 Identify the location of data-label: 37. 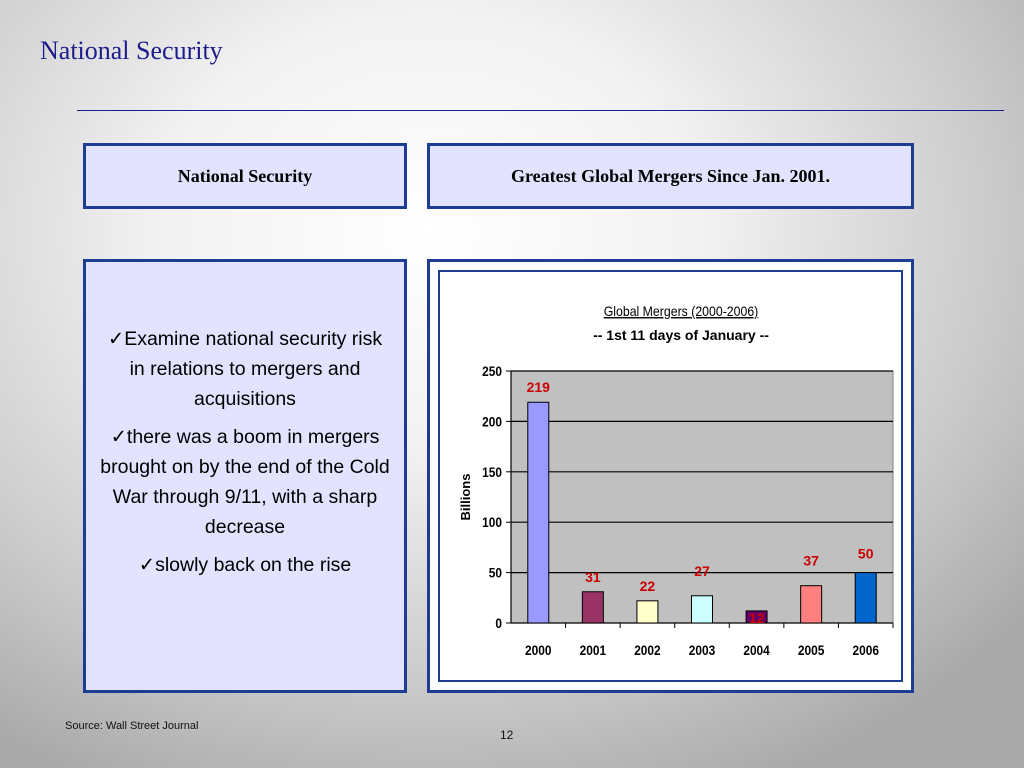
(811, 561).